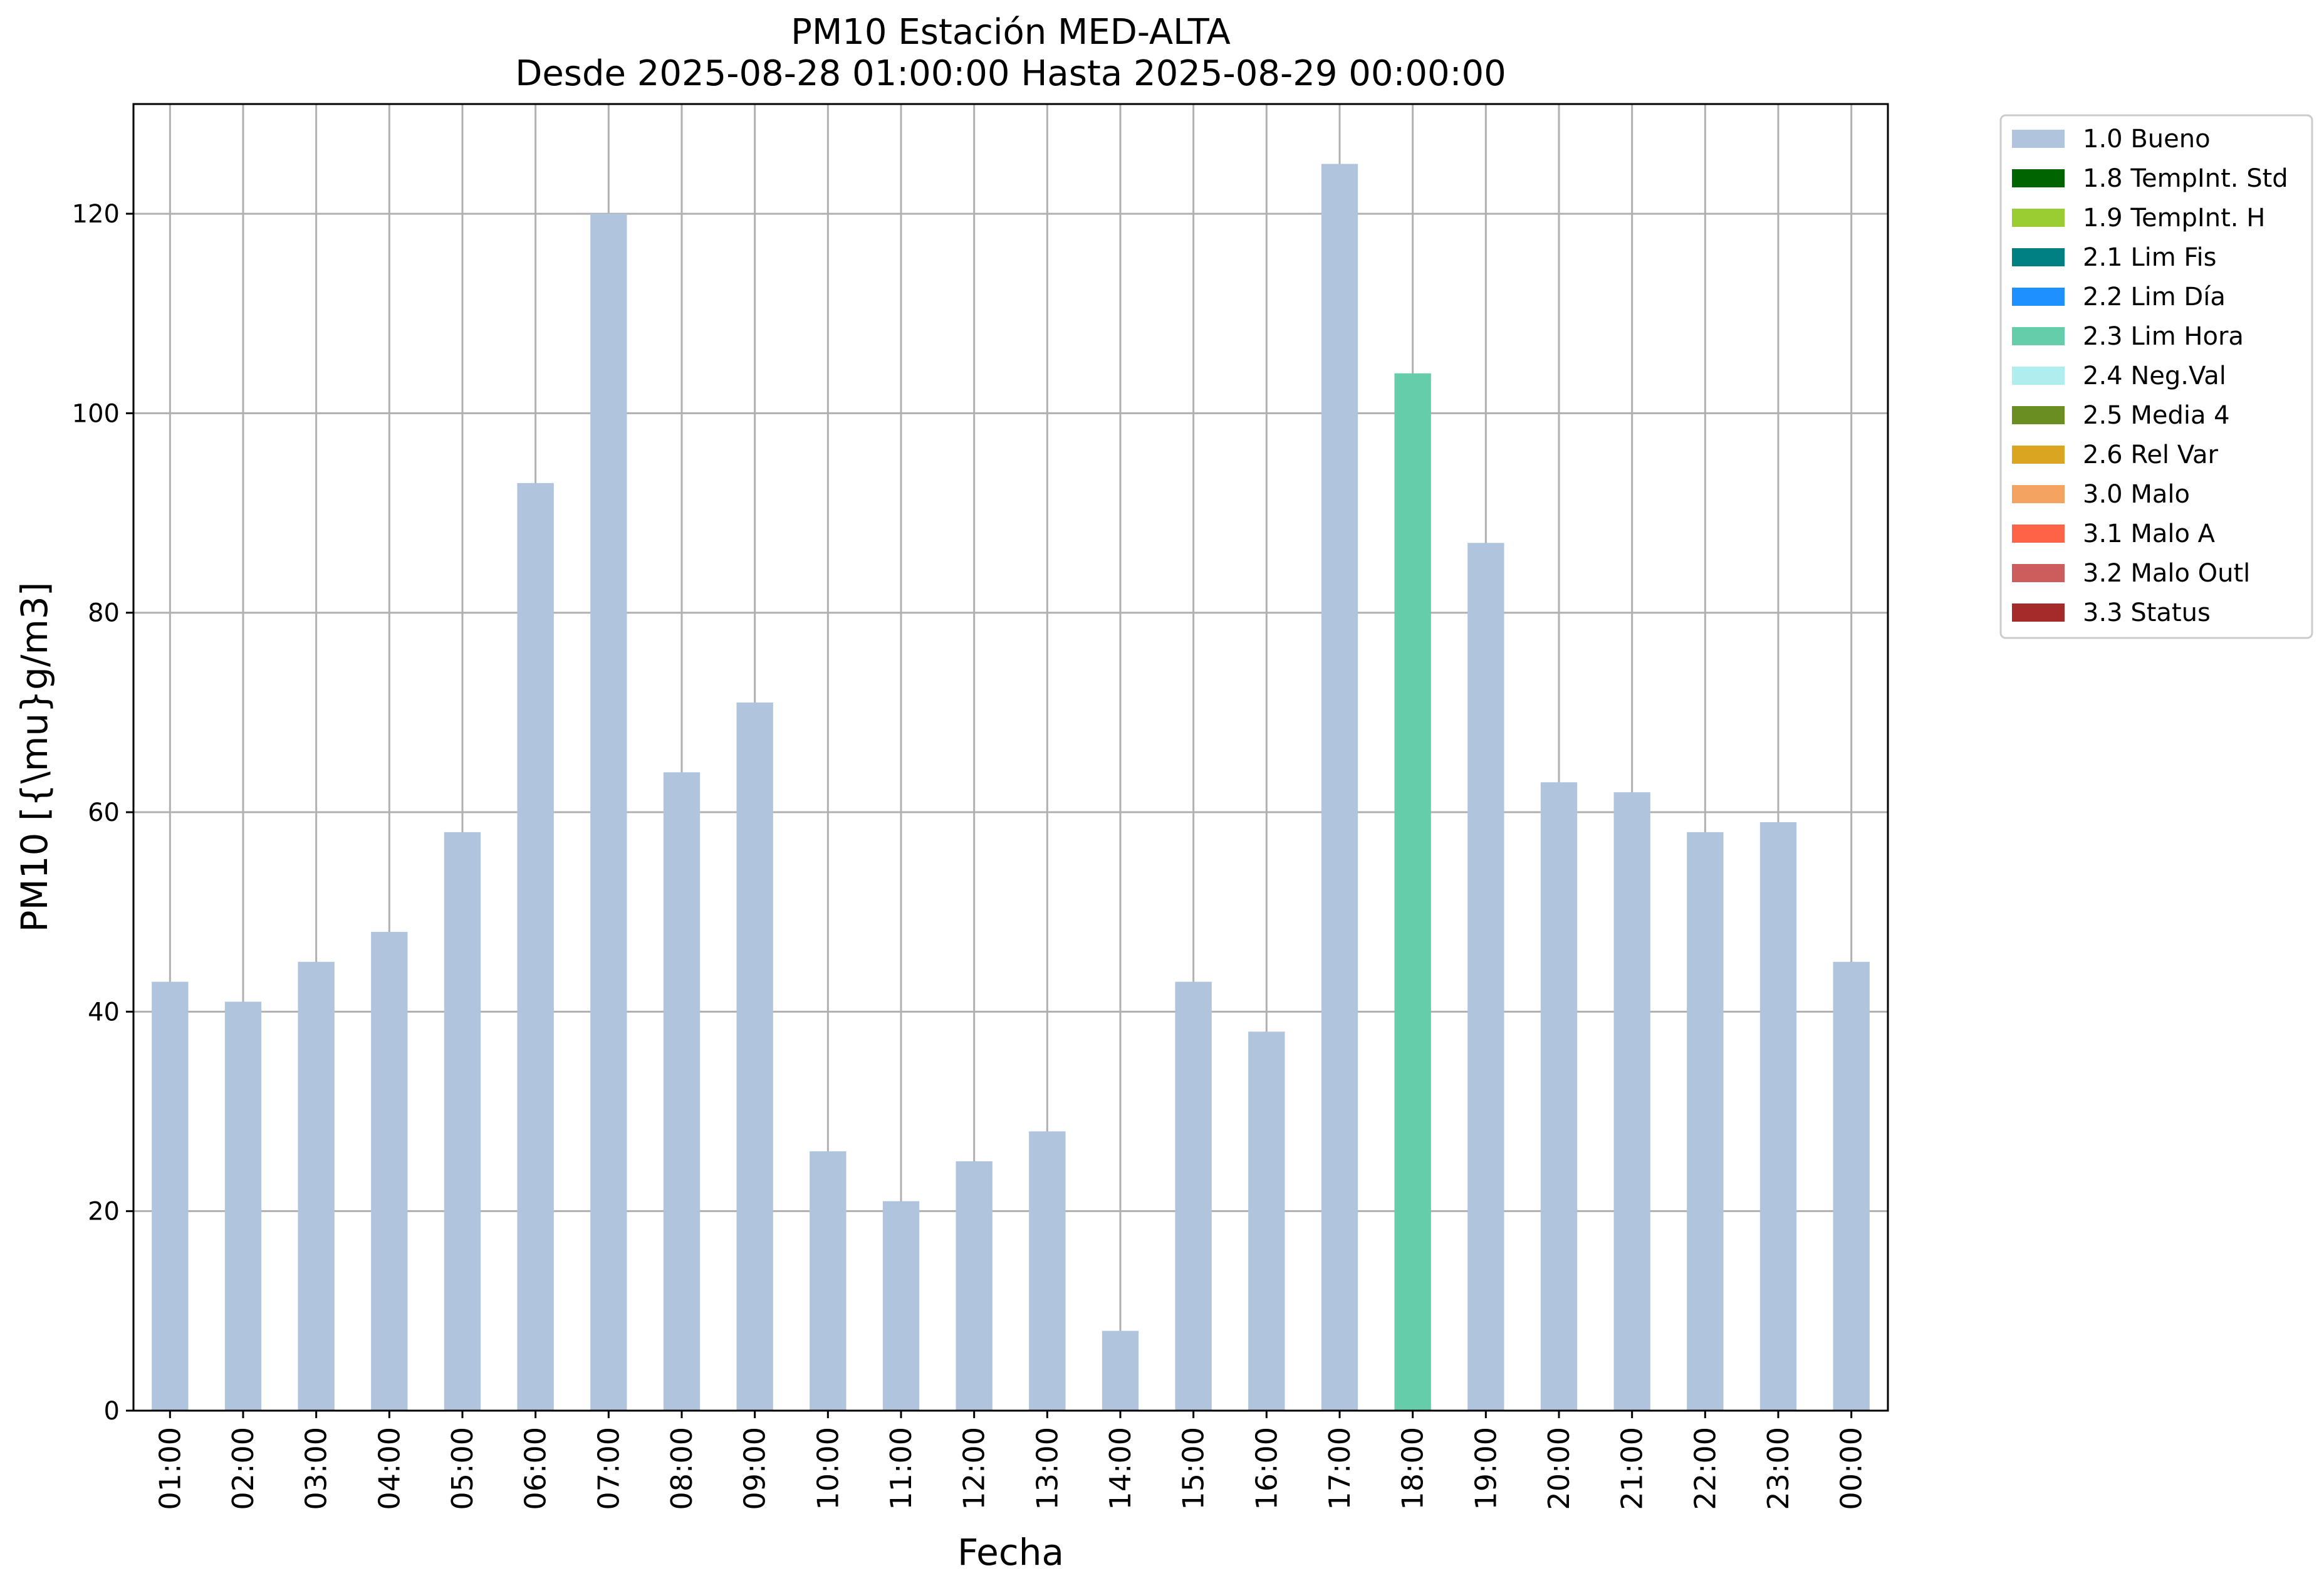 The width and height of the screenshot is (2324, 1588). What do you see at coordinates (96, 215) in the screenshot?
I see `y-tick-label: 120` at bounding box center [96, 215].